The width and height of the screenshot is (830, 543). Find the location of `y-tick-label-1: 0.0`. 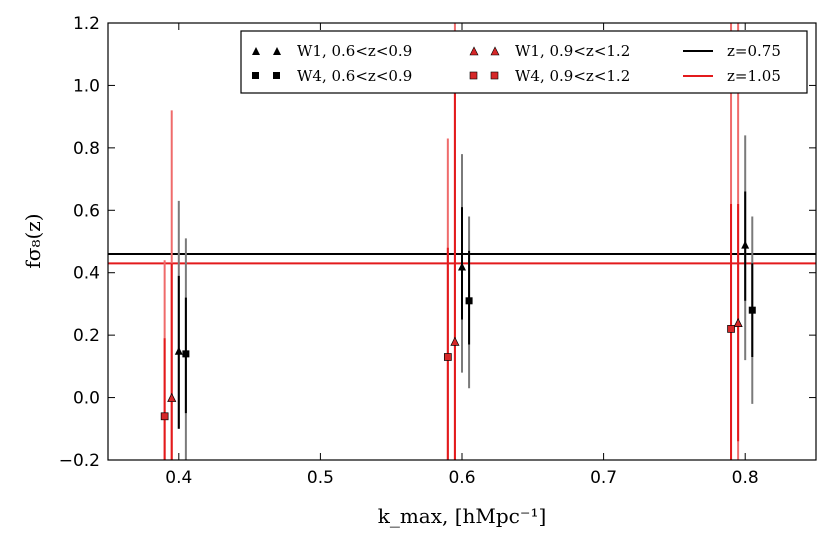

y-tick-label-1: 0.0 is located at coordinates (86, 399).